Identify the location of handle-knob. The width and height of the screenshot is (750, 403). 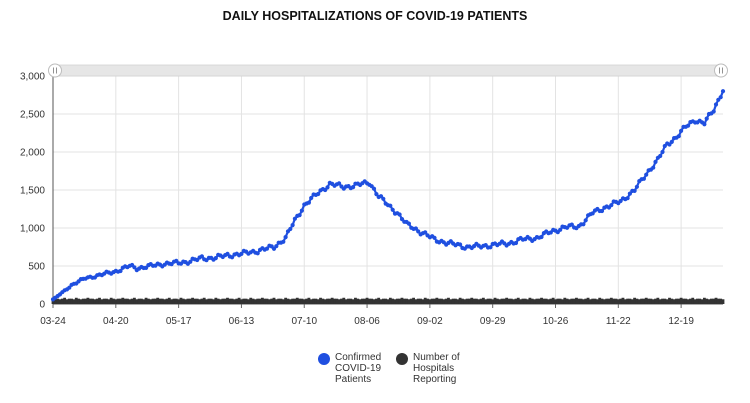
(55, 70).